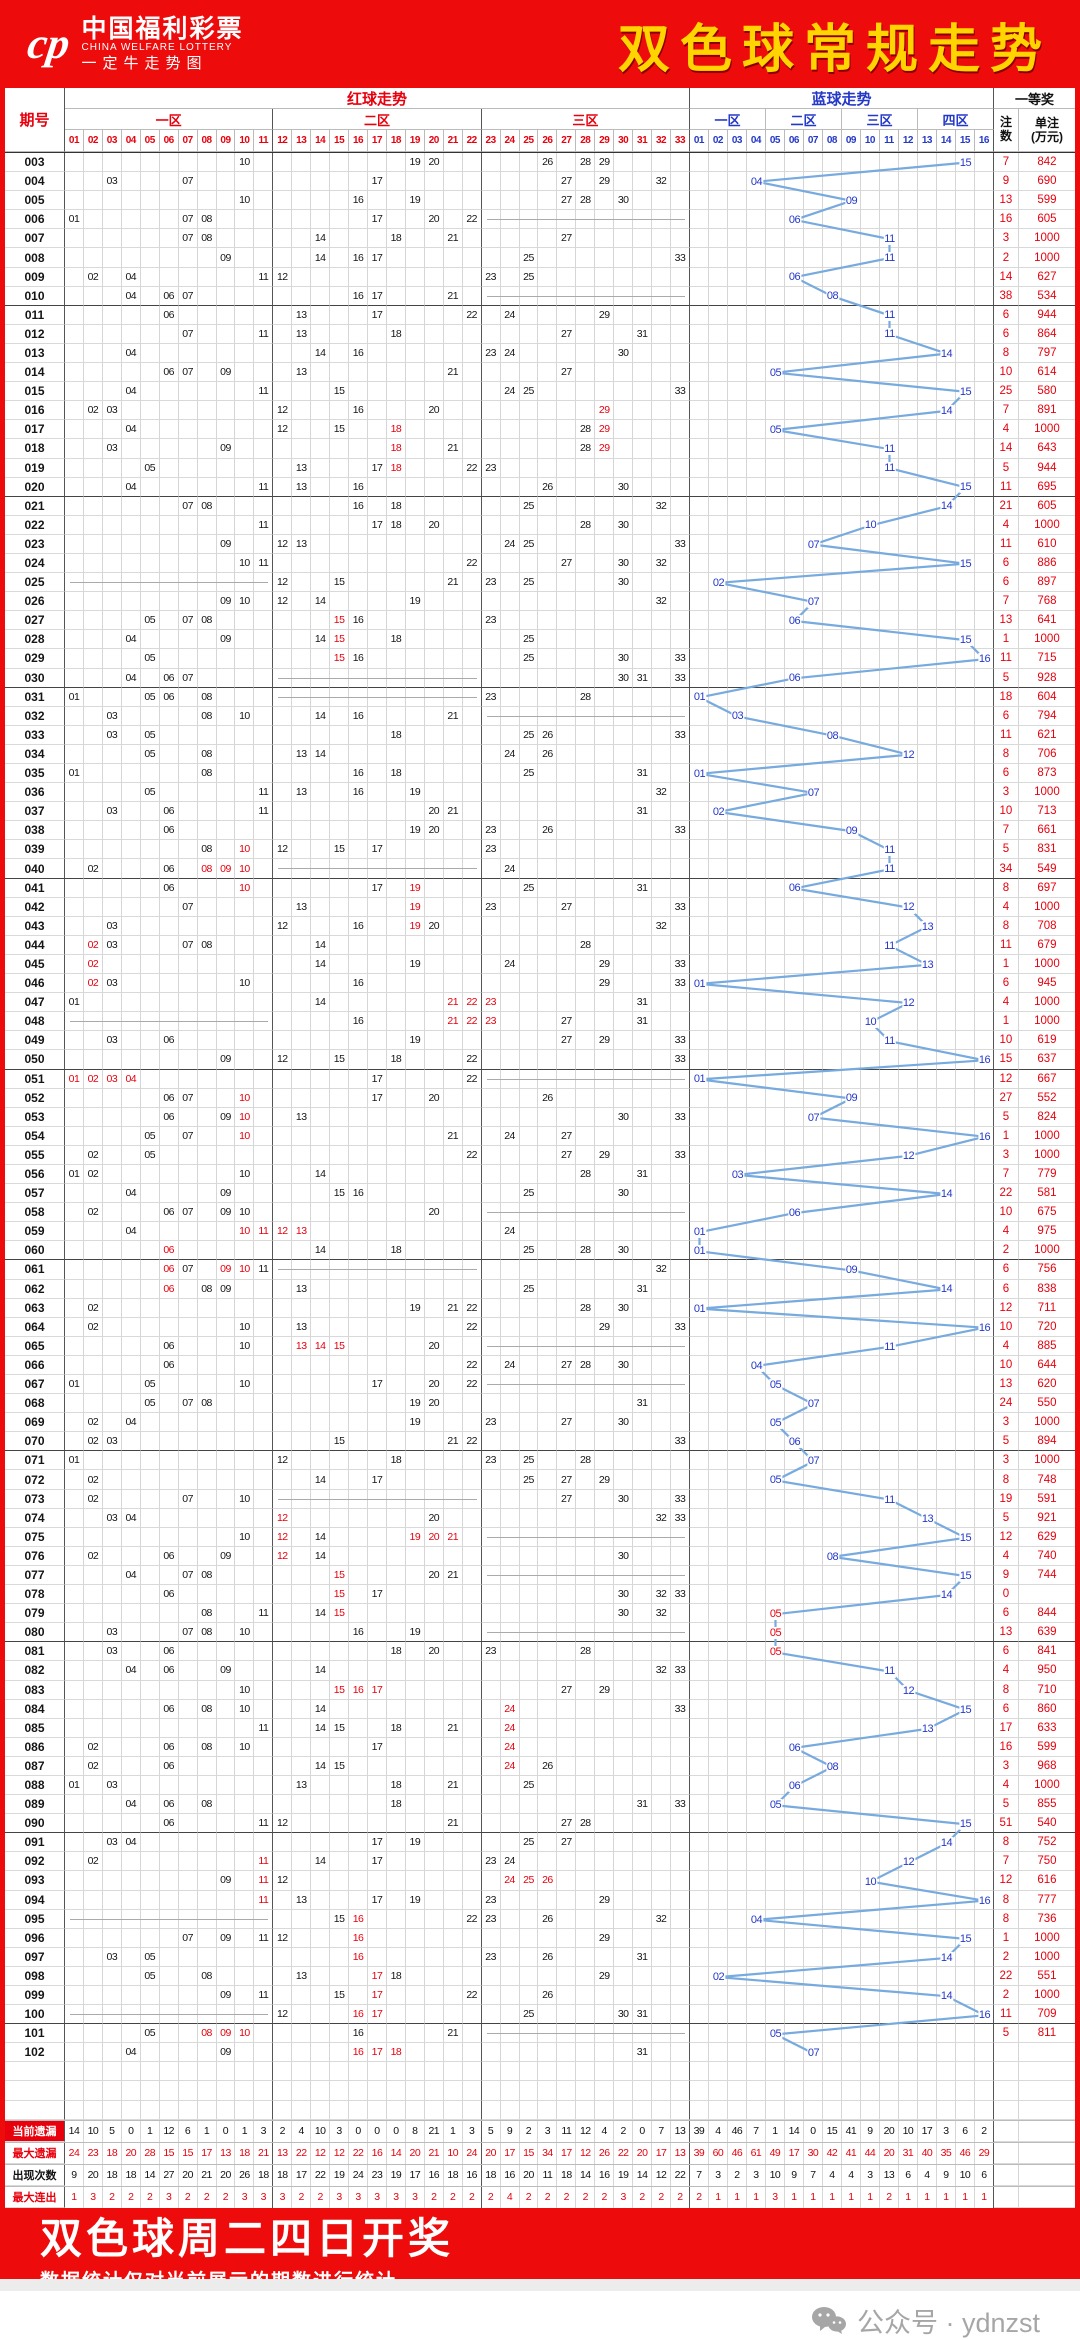 This screenshot has width=1080, height=2340. Describe the element at coordinates (908, 1155) in the screenshot. I see `blue-ball-label: 12` at that location.